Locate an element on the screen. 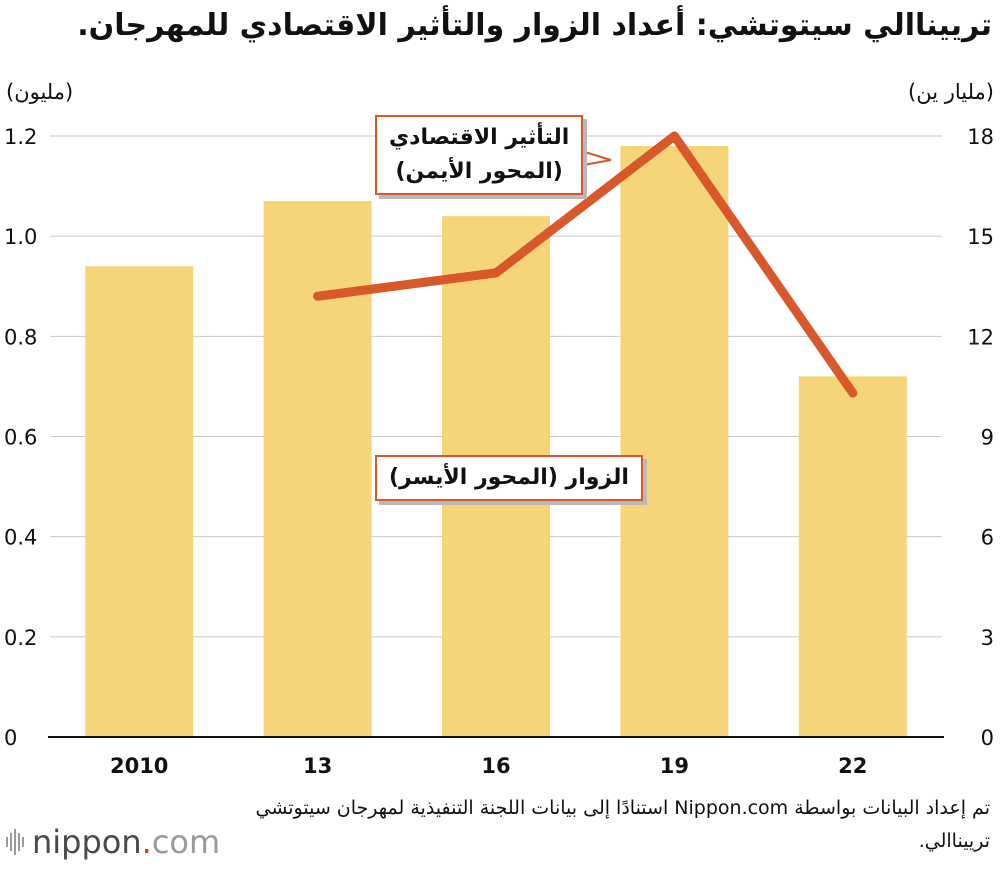  left-tick-label: 0.6 is located at coordinates (20, 438).